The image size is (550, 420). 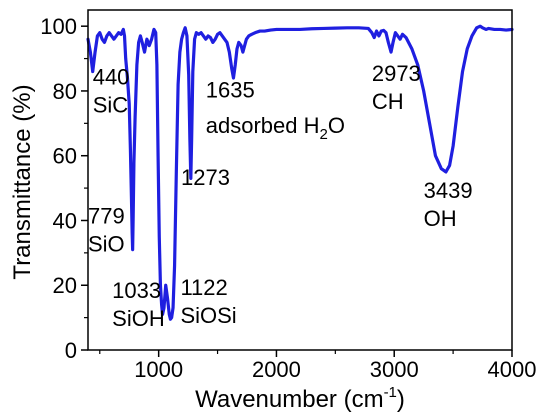 What do you see at coordinates (136, 290) in the screenshot?
I see `annotation-1033-value: 1033` at bounding box center [136, 290].